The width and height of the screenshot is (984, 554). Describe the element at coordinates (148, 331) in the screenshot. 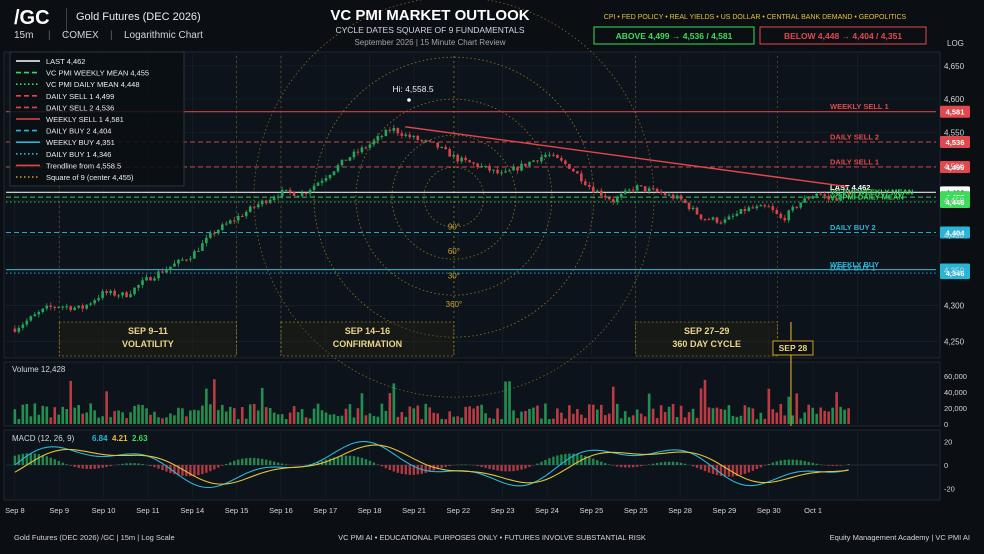

I see `cycle-title: SEP 9–11` at that location.